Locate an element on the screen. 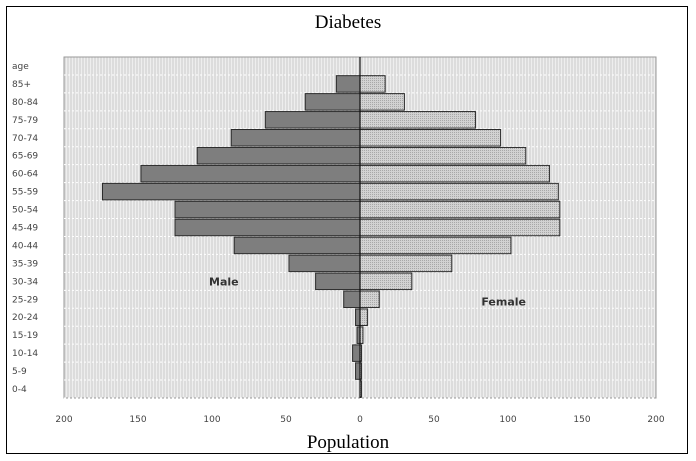 This screenshot has width=696, height=461. y-tick-label: 25-29 is located at coordinates (25, 300).